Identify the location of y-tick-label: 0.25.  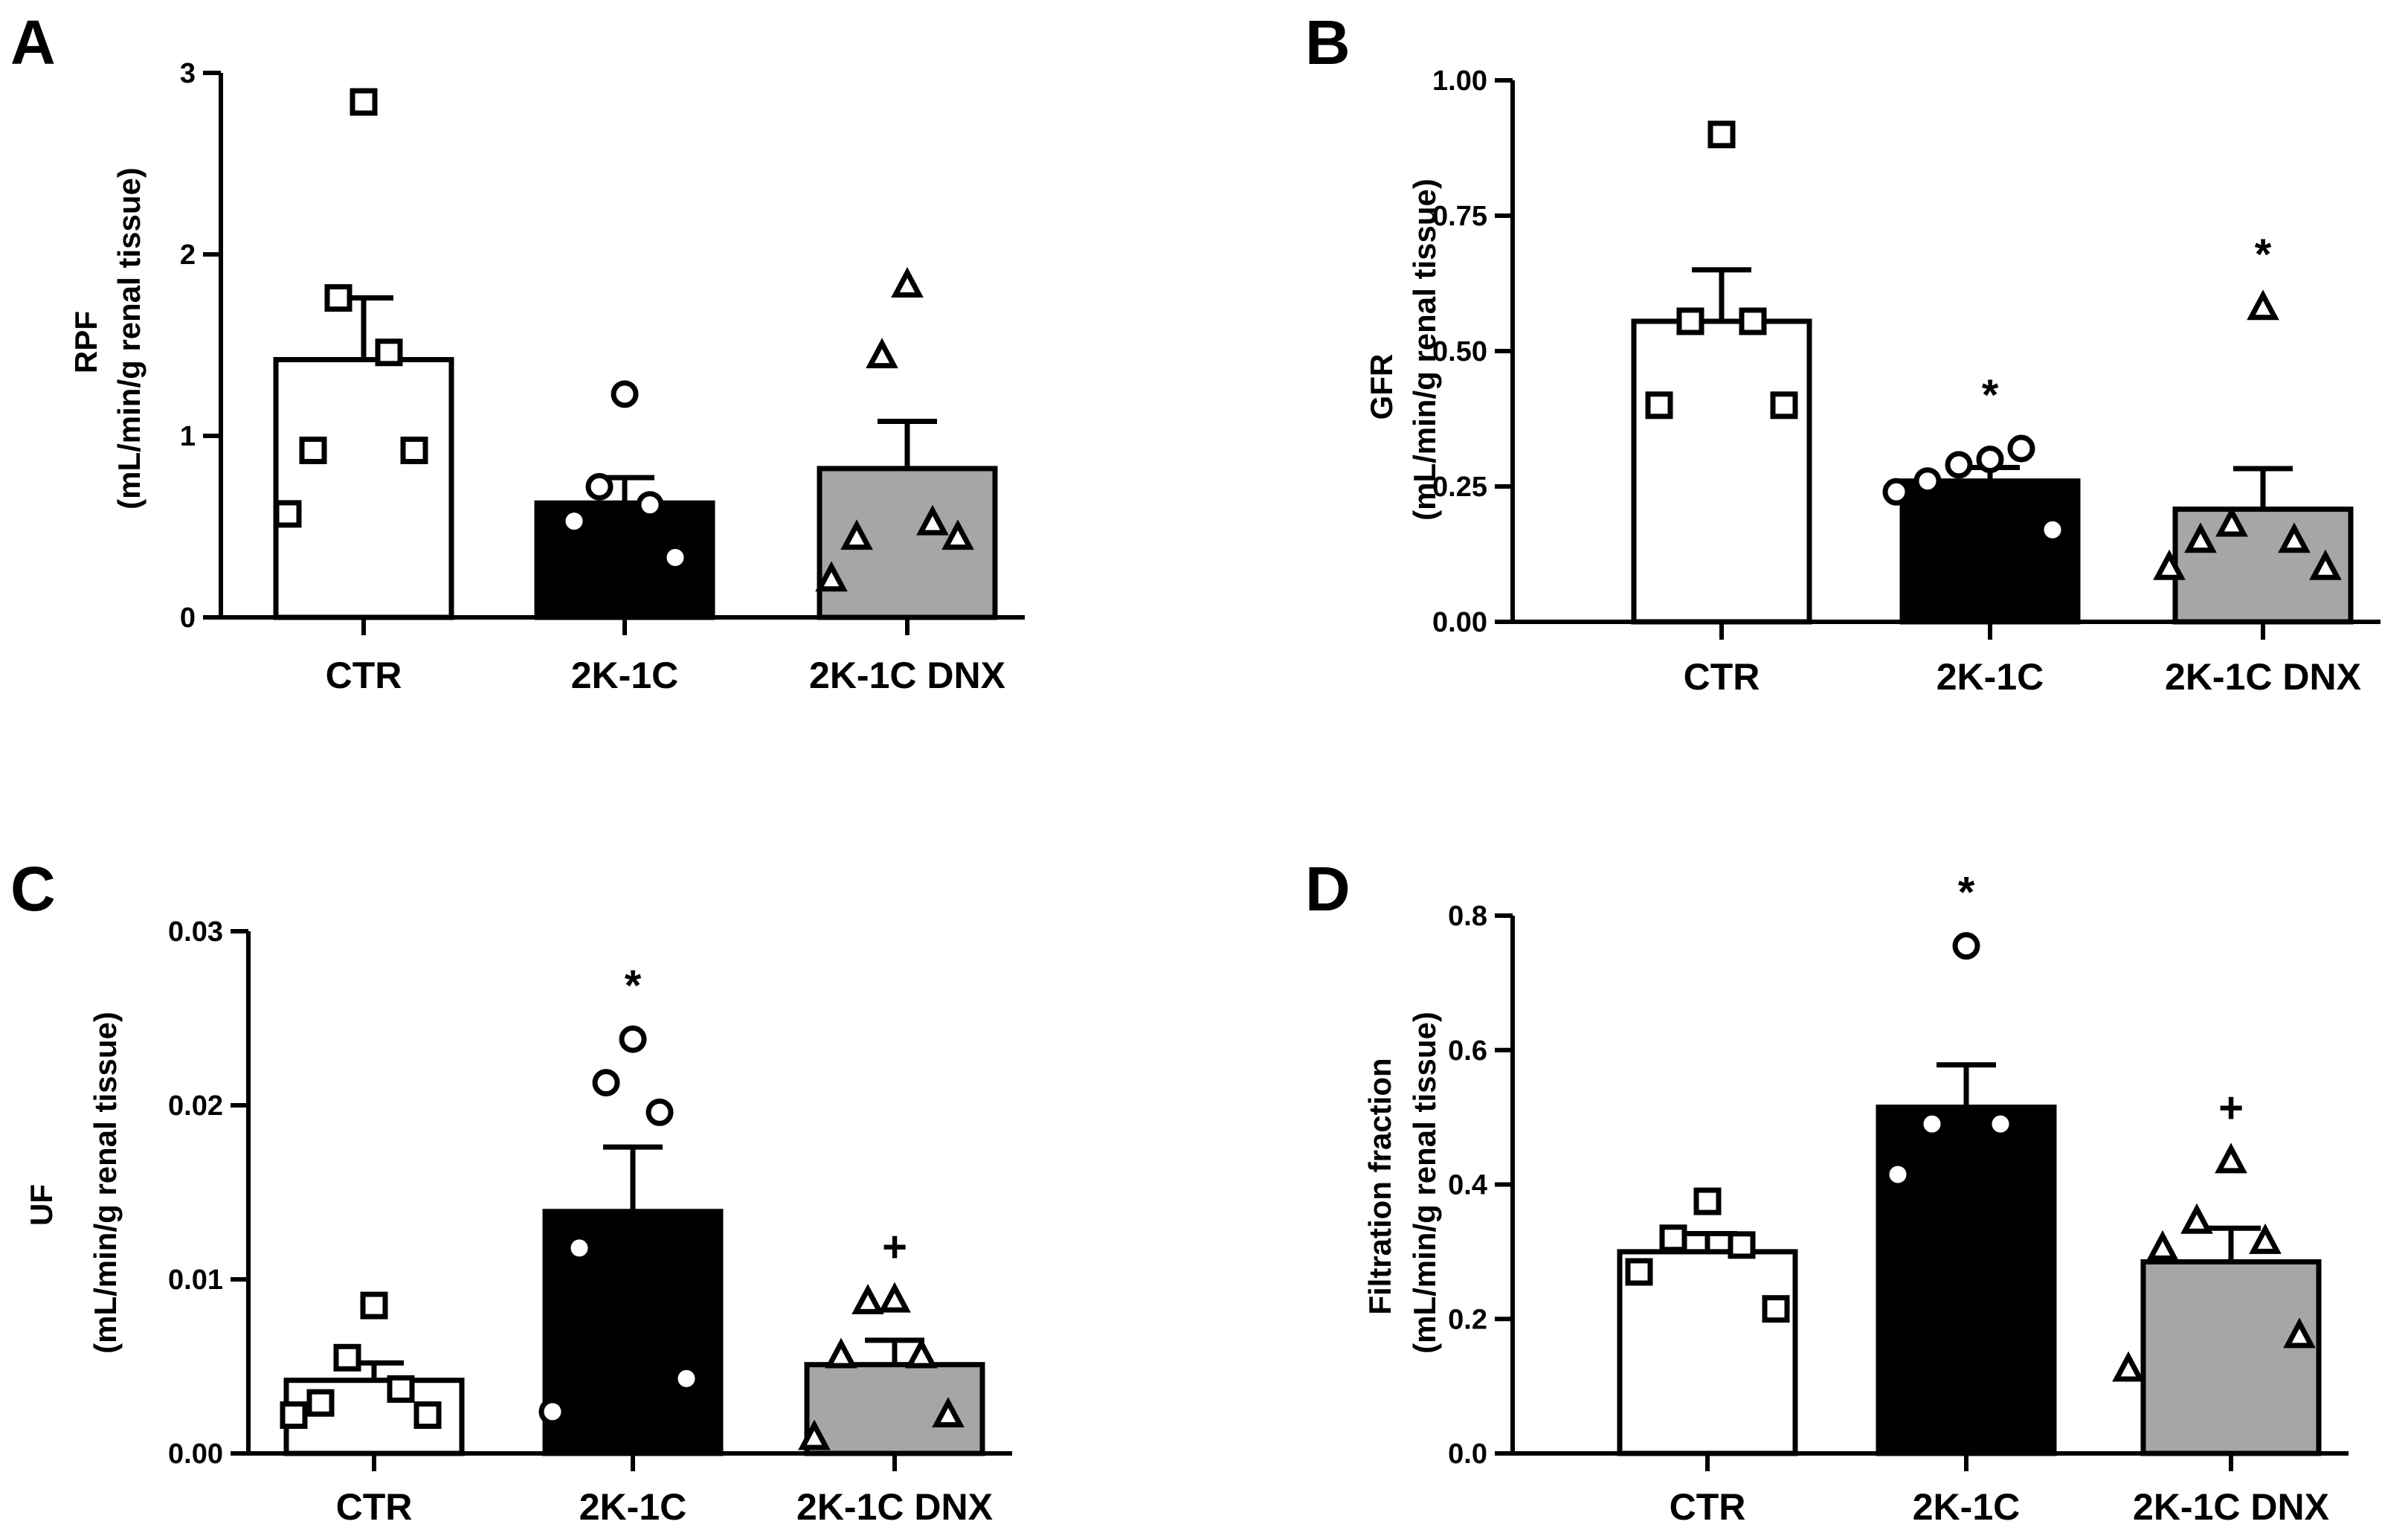
(1460, 487).